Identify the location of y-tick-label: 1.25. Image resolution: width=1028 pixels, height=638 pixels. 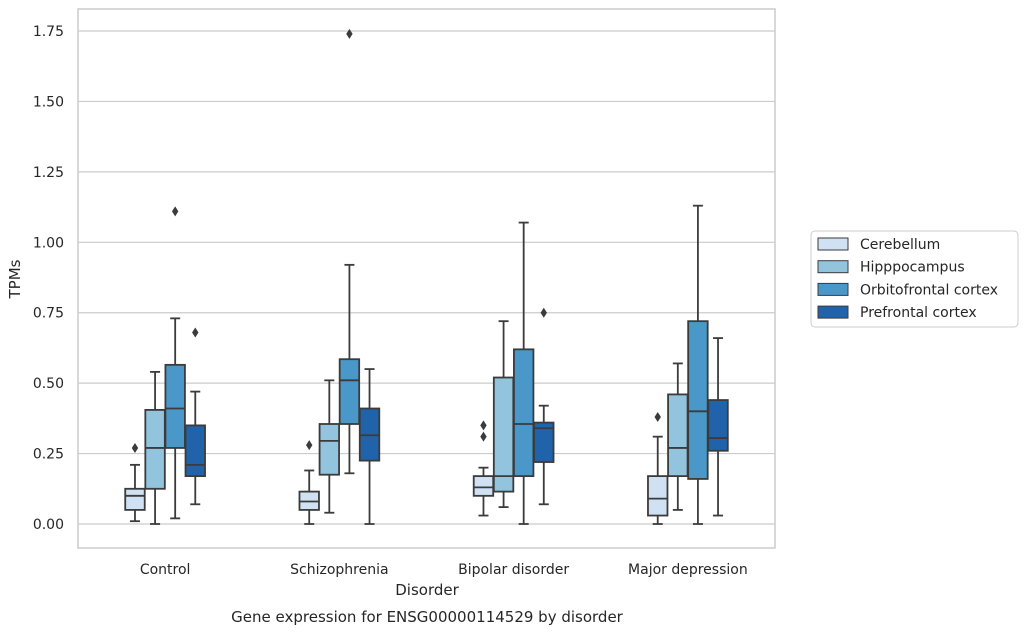
(48, 173).